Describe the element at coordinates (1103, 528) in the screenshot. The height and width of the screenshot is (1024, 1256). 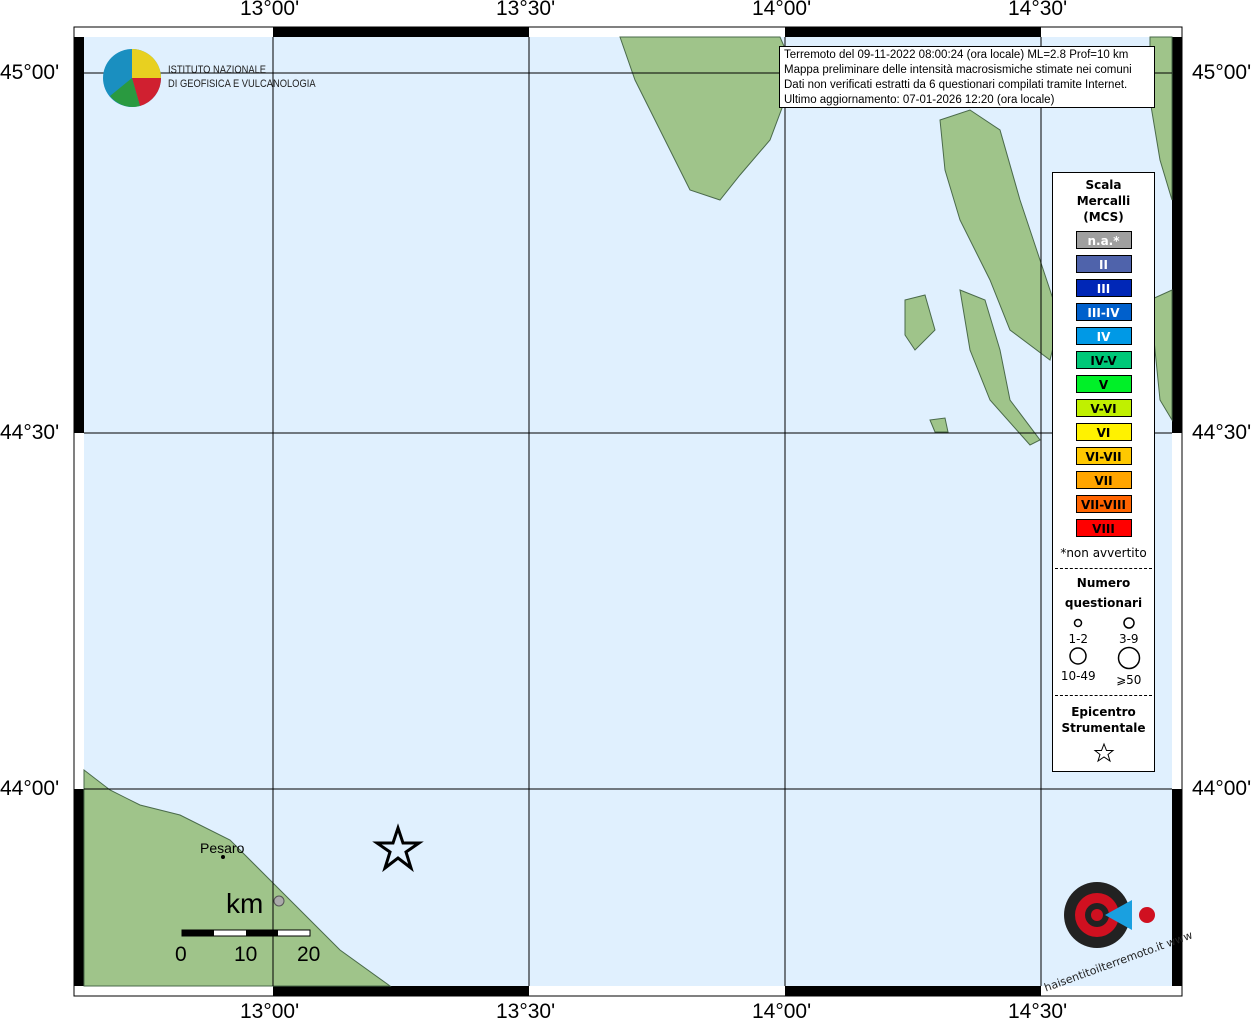
I see `intensity-swatch: VIII` at that location.